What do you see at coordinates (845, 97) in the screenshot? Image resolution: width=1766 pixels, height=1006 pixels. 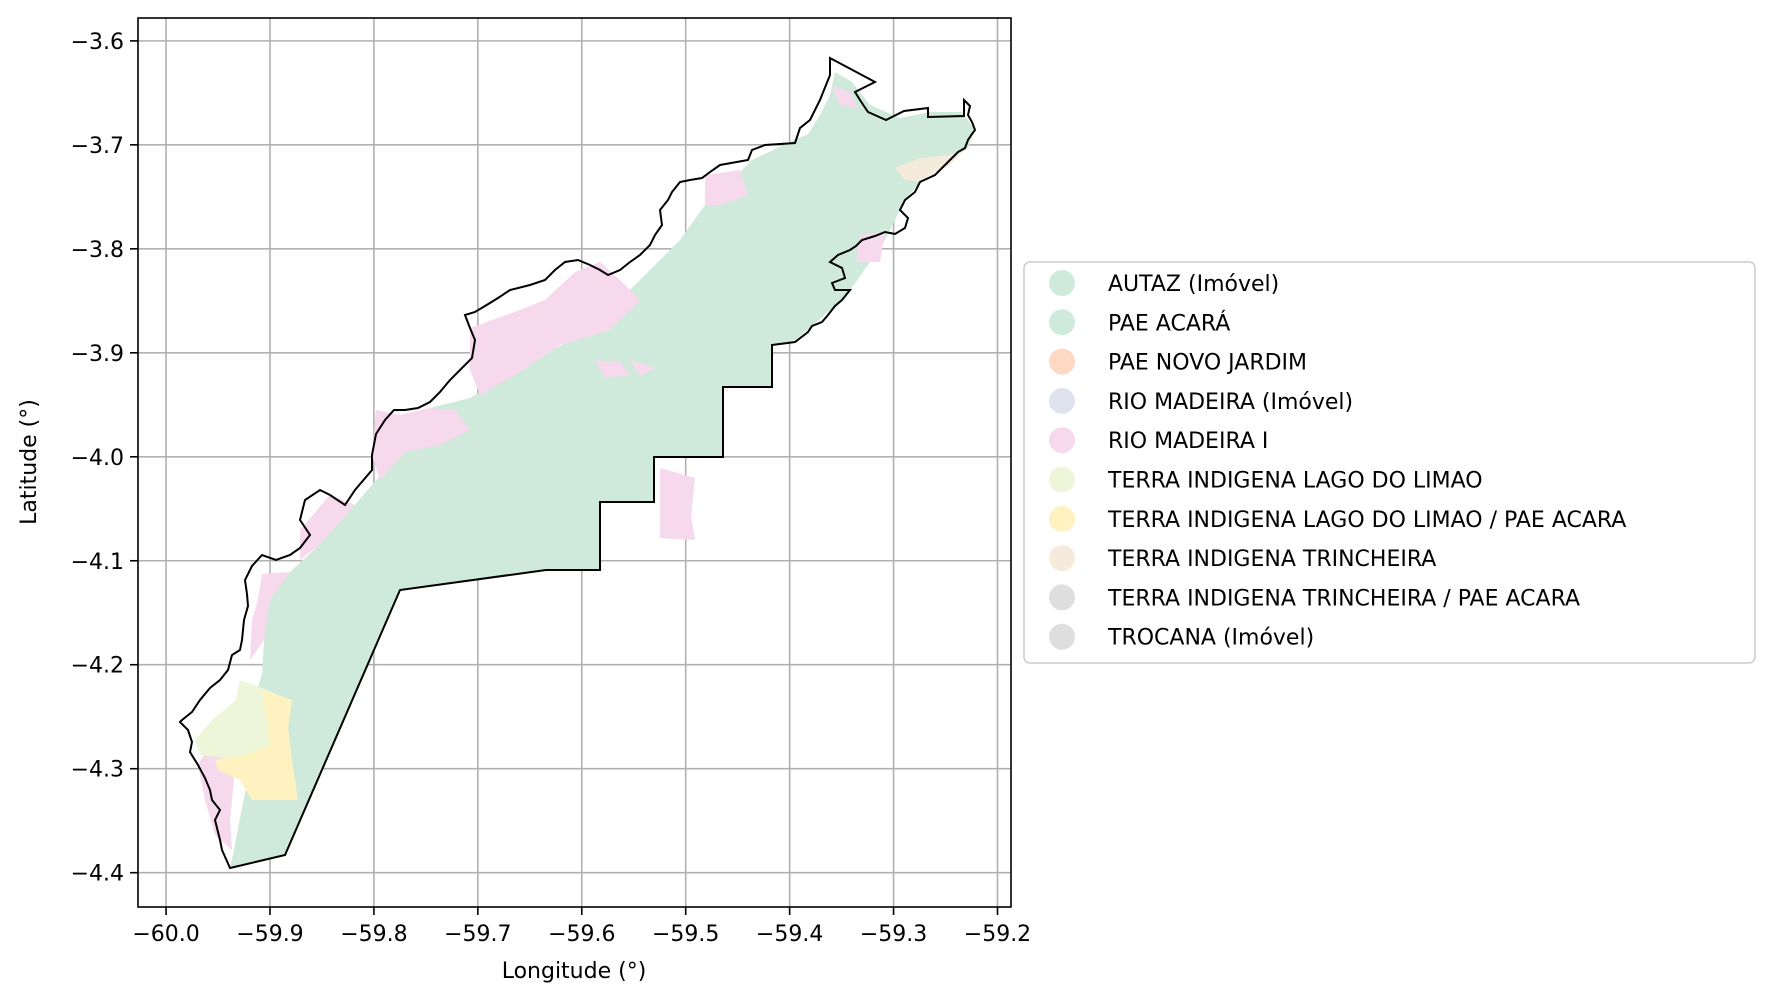 I see `region-rio-madeira-i-i` at bounding box center [845, 97].